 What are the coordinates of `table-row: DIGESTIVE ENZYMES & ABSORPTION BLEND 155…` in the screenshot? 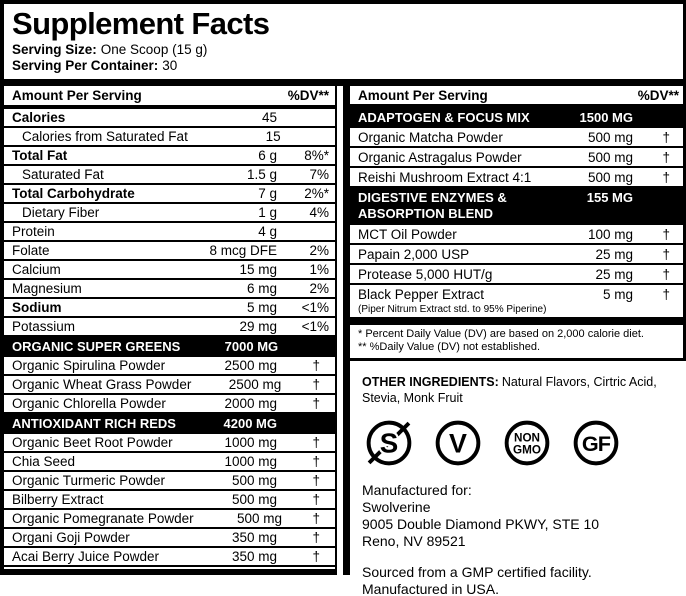 It's located at (516, 206).